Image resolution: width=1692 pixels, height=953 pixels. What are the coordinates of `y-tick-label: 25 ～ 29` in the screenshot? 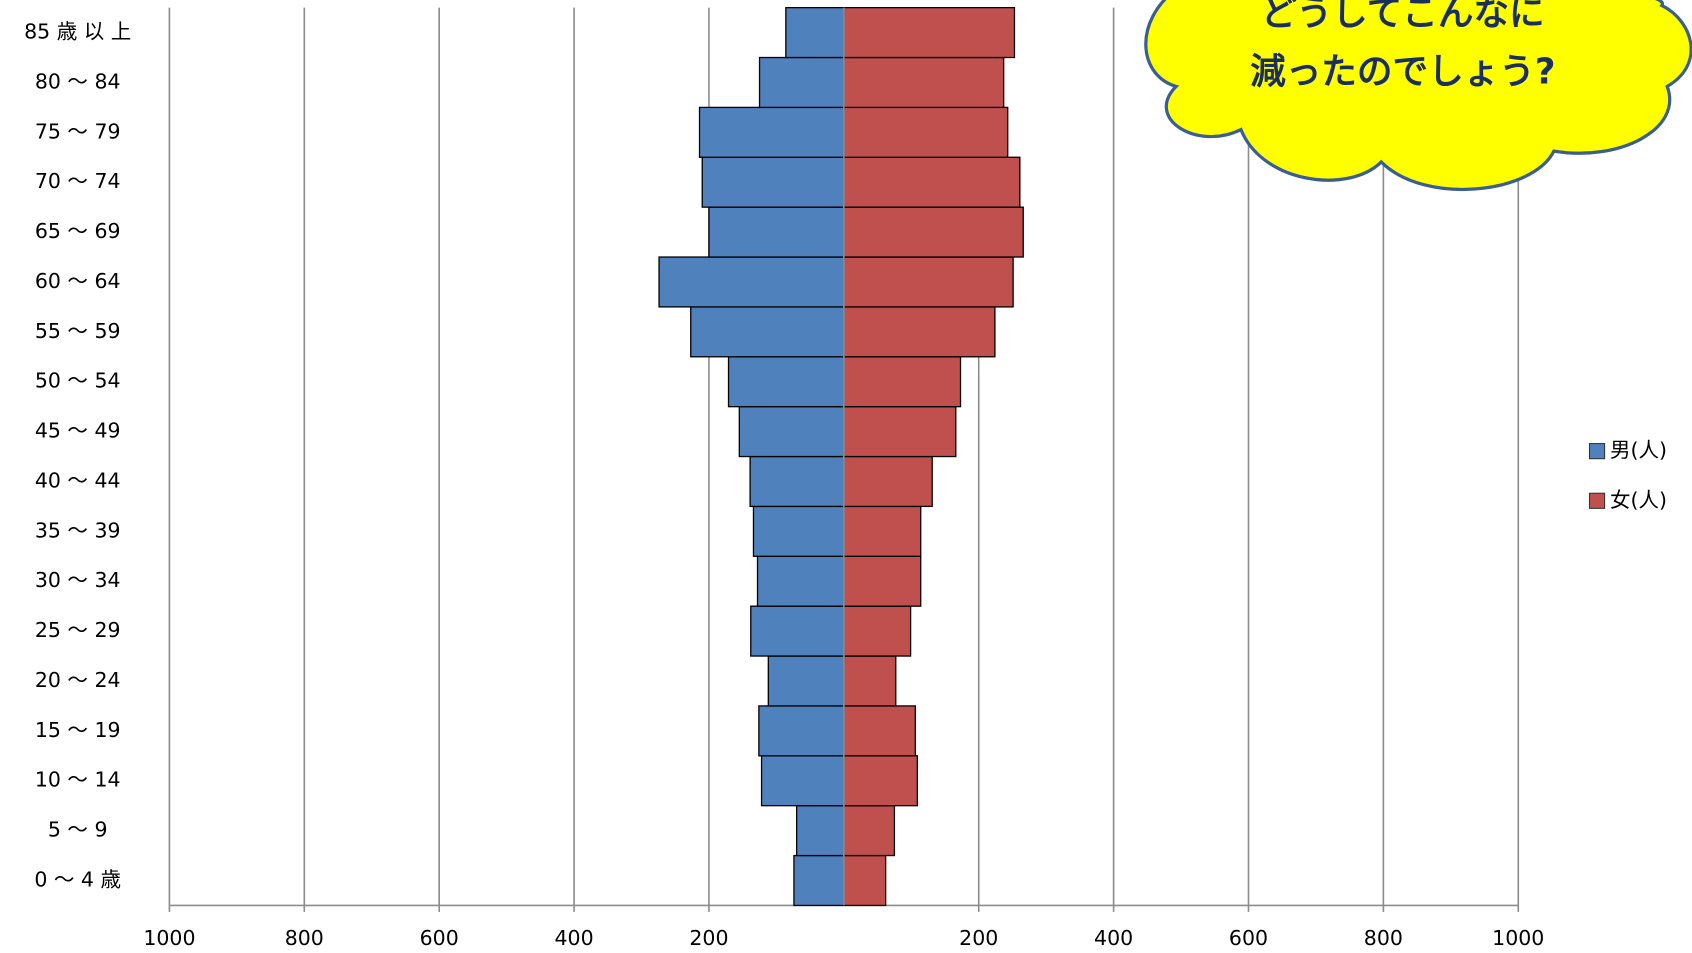 It's located at (78, 630).